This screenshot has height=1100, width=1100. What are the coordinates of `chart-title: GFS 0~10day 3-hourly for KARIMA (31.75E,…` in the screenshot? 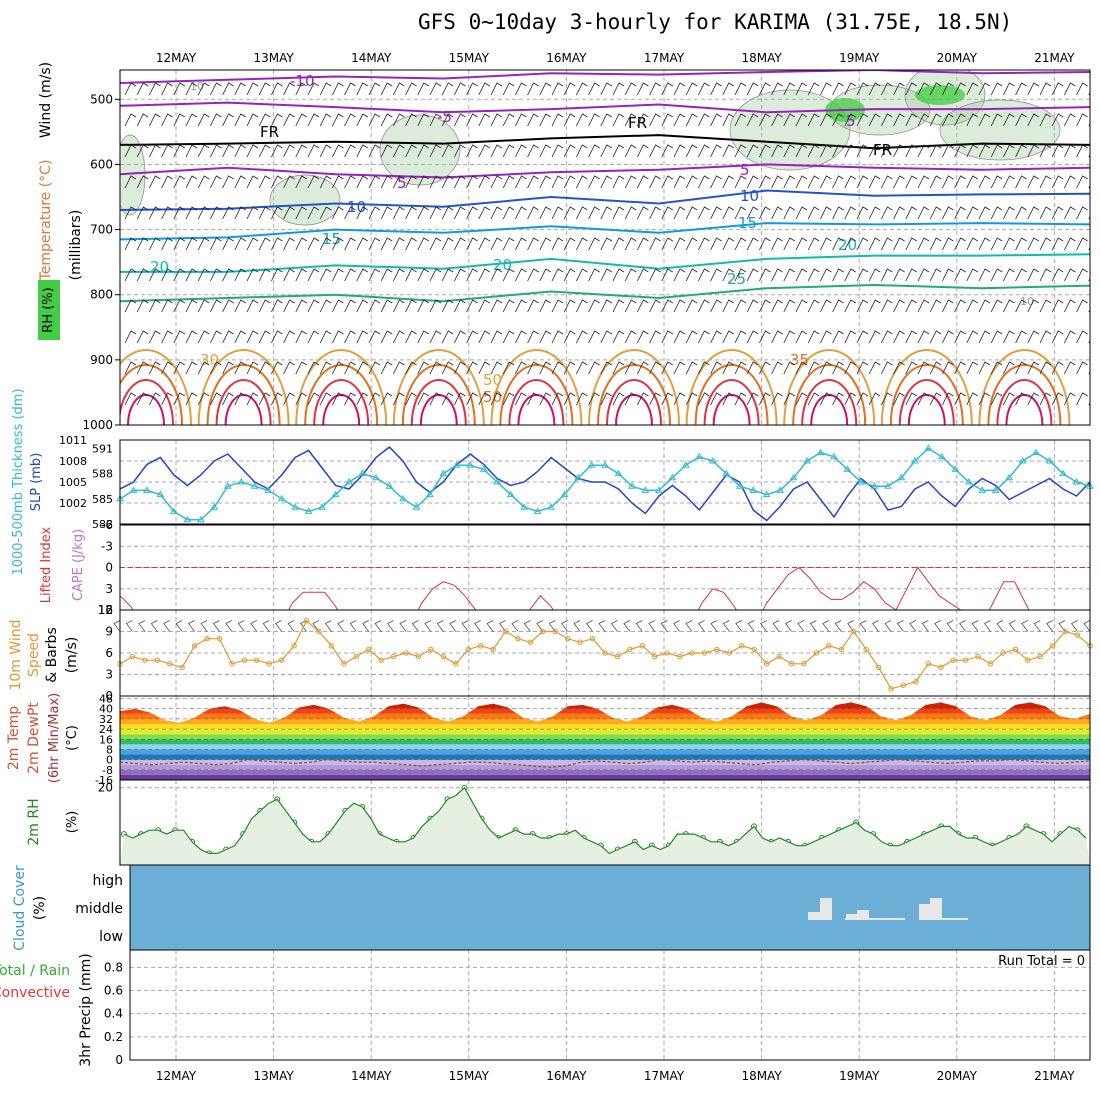 It's located at (715, 22).